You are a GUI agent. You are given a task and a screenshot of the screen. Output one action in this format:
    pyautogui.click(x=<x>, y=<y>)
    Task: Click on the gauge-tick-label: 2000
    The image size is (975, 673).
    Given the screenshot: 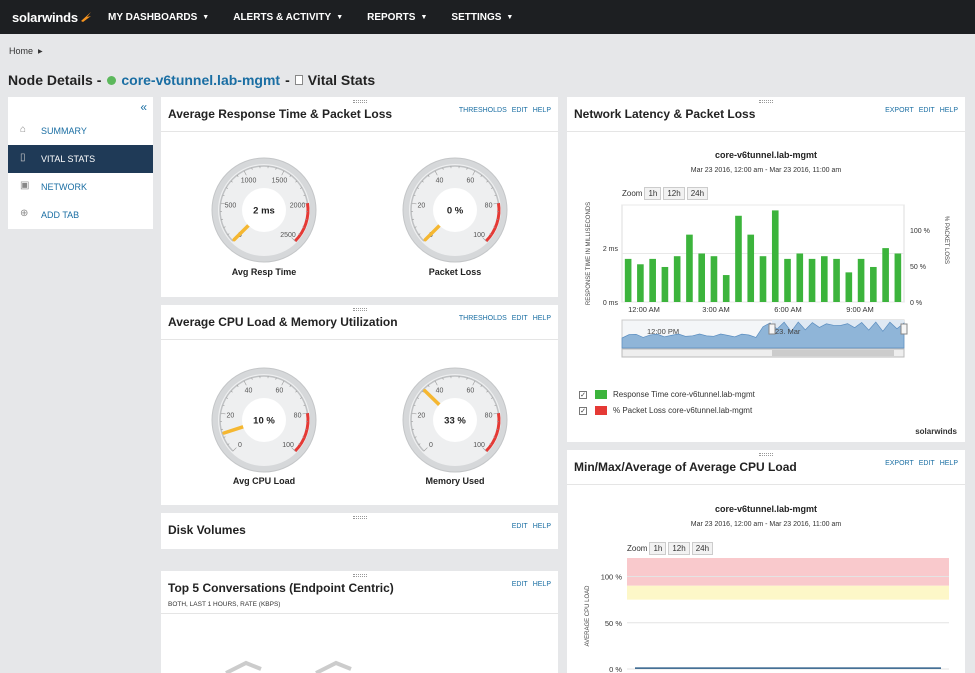 What is the action you would take?
    pyautogui.click(x=298, y=206)
    